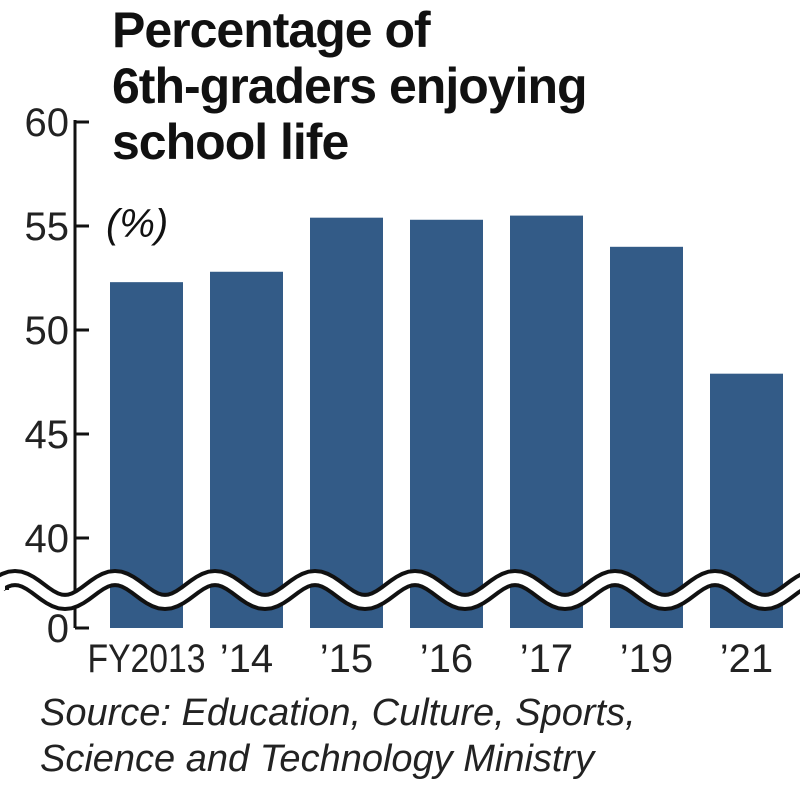  Describe the element at coordinates (47, 227) in the screenshot. I see `y-tick-label-1: 55` at that location.